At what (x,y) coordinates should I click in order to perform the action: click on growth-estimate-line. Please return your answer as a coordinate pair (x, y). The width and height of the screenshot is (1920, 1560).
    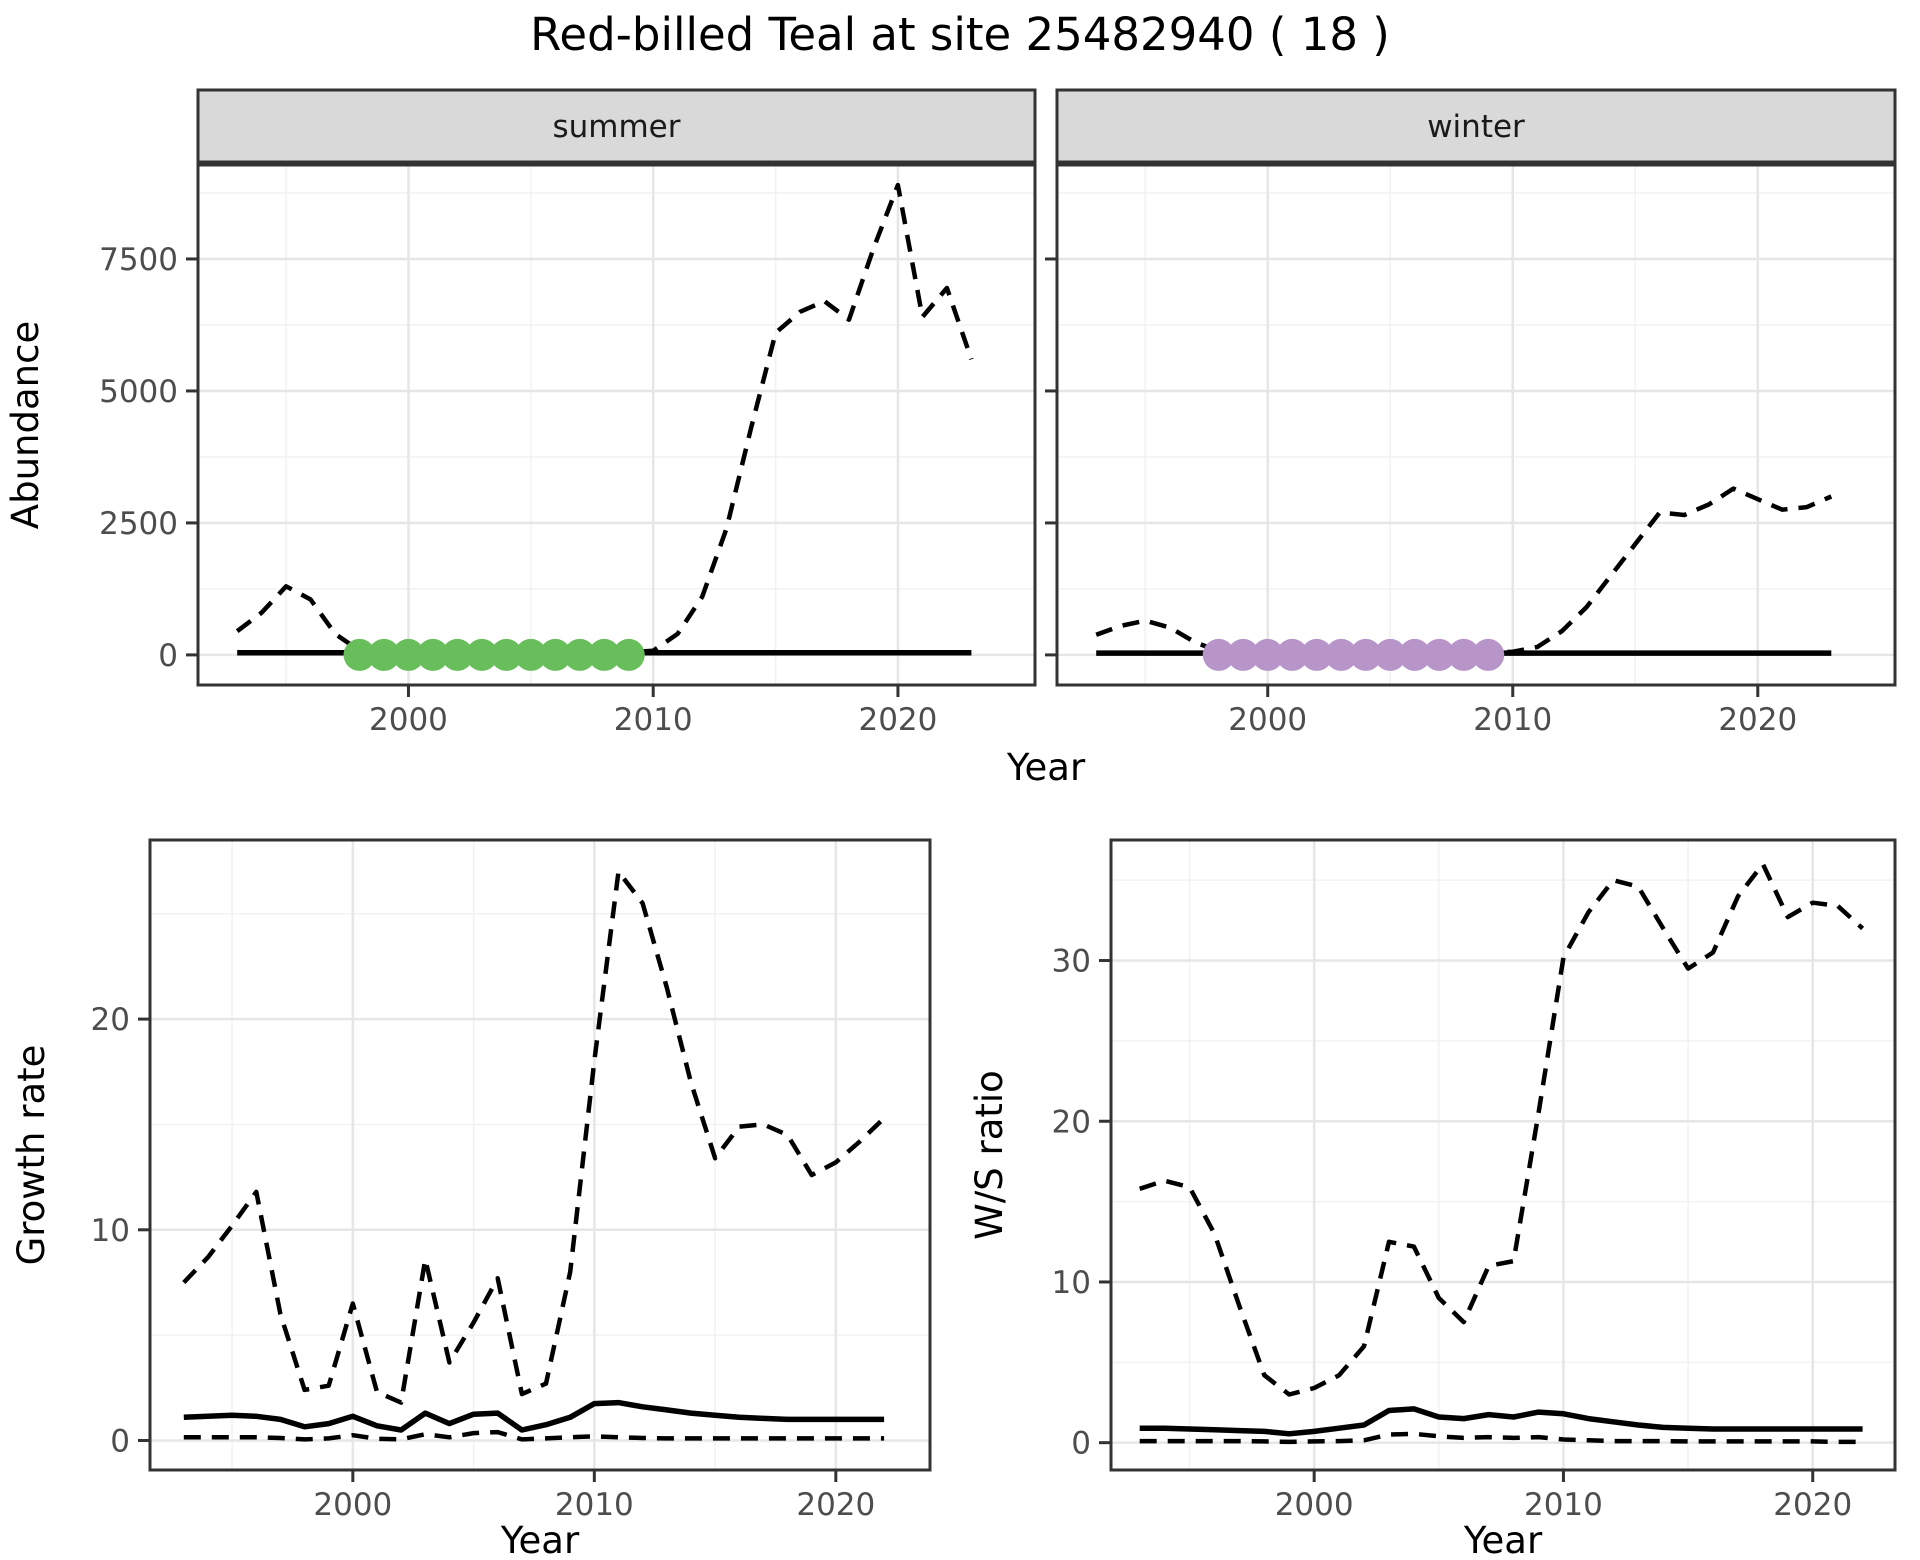
    Looking at the image, I should click on (534, 1416).